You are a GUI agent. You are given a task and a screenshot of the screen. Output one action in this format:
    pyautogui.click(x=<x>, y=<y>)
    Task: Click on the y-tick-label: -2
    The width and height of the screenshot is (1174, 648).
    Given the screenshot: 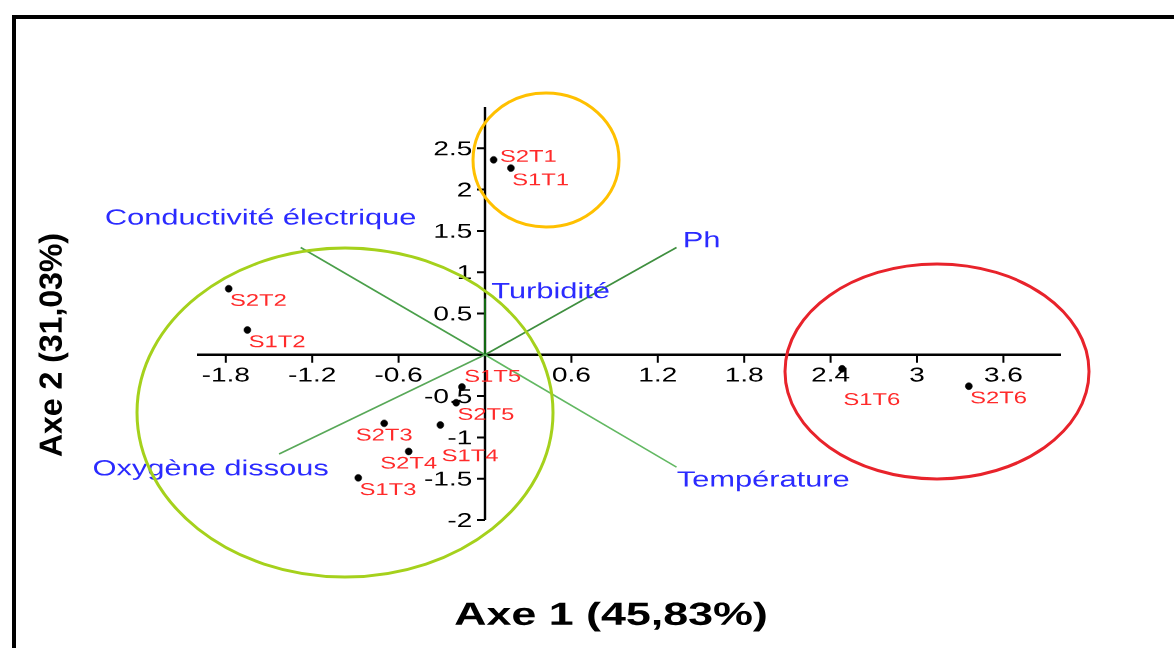 What is the action you would take?
    pyautogui.click(x=459, y=520)
    